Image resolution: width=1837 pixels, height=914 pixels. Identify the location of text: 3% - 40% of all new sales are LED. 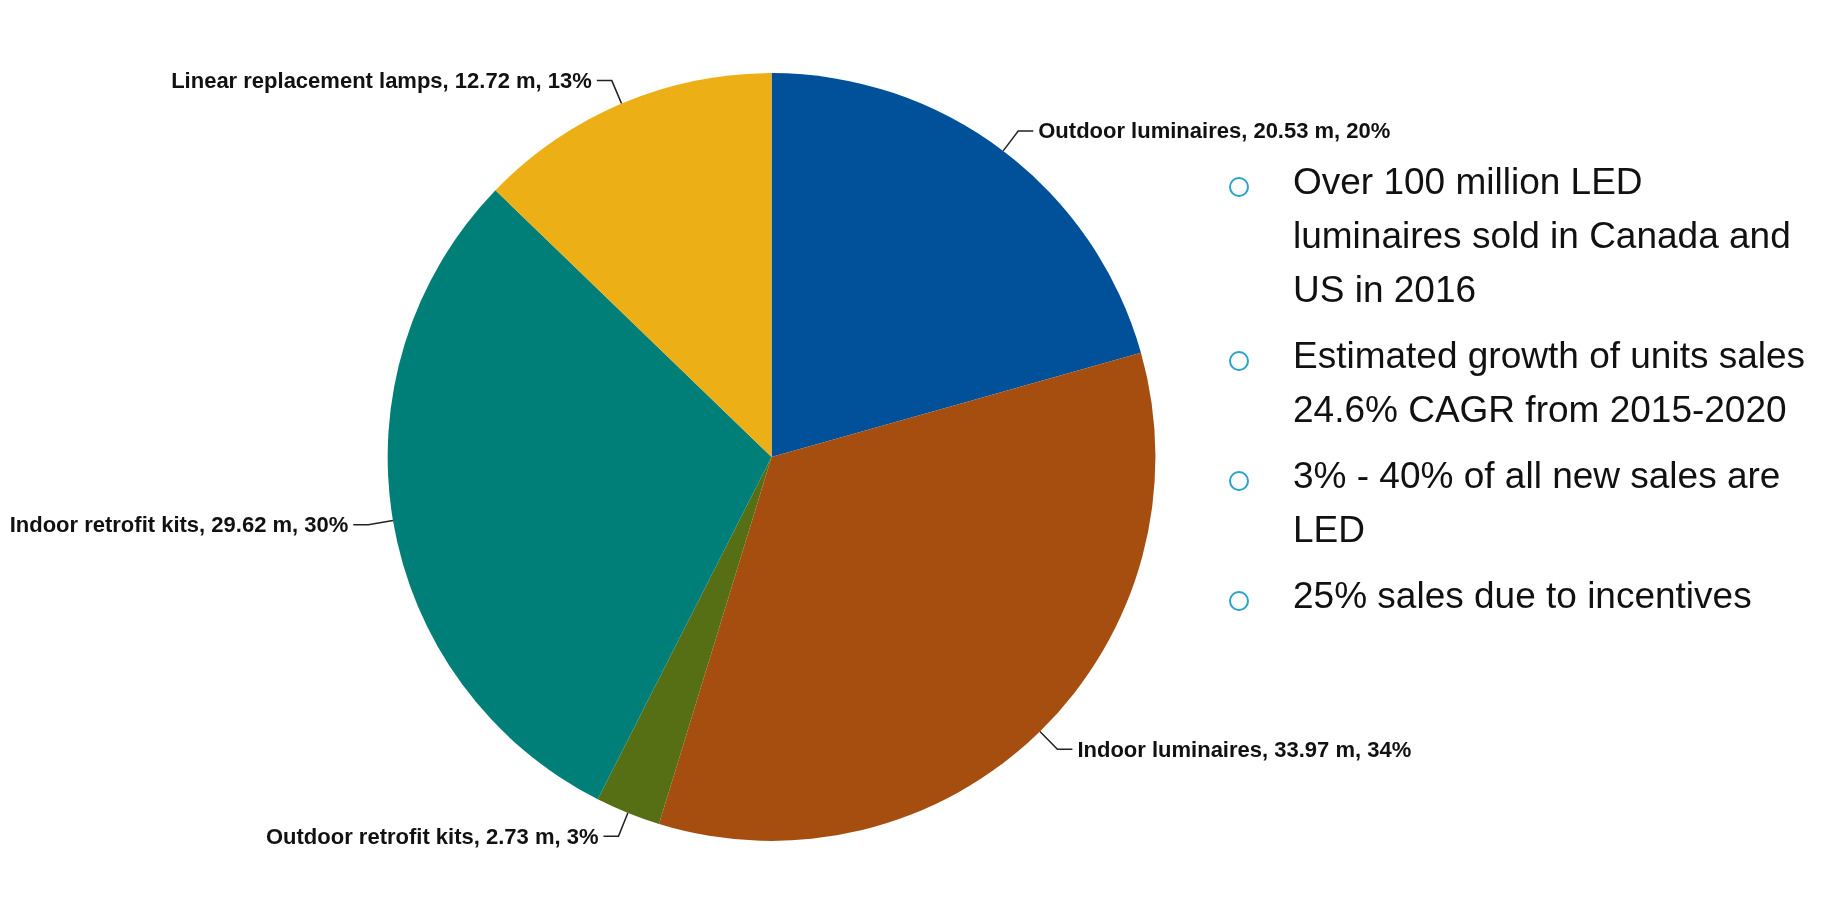
(1537, 502).